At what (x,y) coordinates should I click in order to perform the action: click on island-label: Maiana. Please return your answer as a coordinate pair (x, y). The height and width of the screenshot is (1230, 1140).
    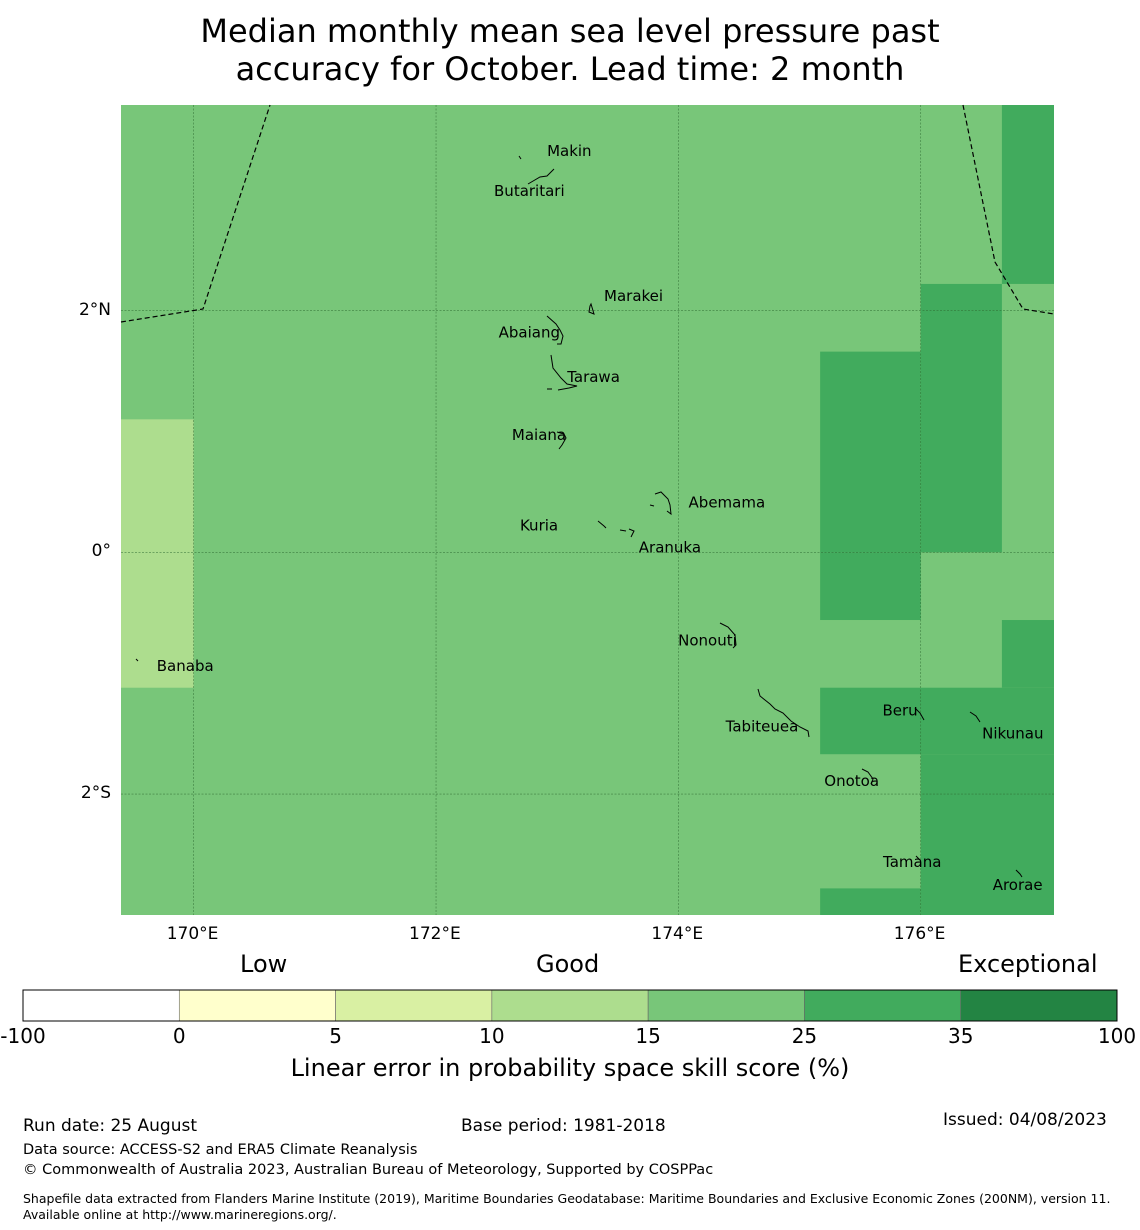
    Looking at the image, I should click on (539, 435).